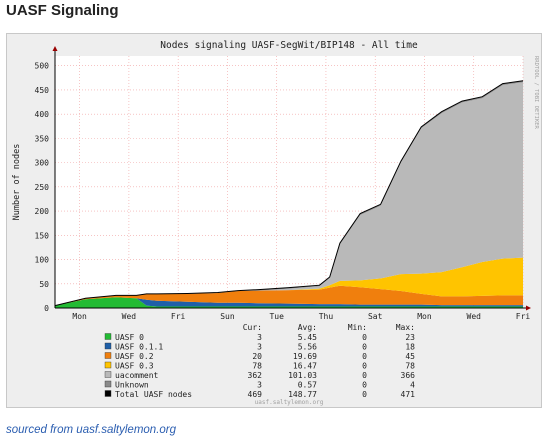 This screenshot has width=550, height=442. What do you see at coordinates (42, 260) in the screenshot?
I see `y-tick-label: 100` at bounding box center [42, 260].